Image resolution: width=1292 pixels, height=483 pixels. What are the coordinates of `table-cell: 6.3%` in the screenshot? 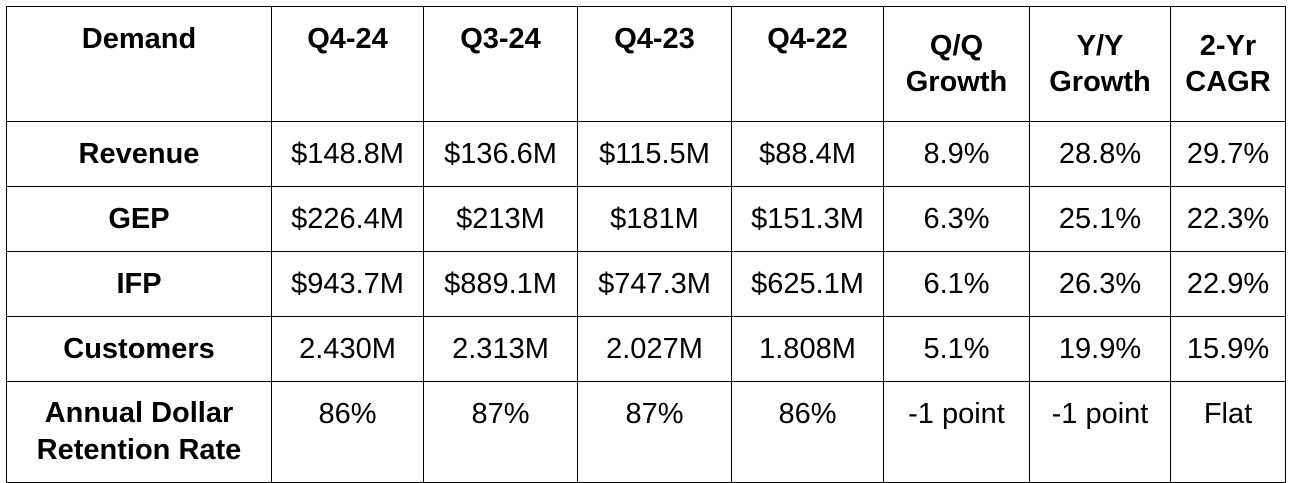 It's located at (956, 219).